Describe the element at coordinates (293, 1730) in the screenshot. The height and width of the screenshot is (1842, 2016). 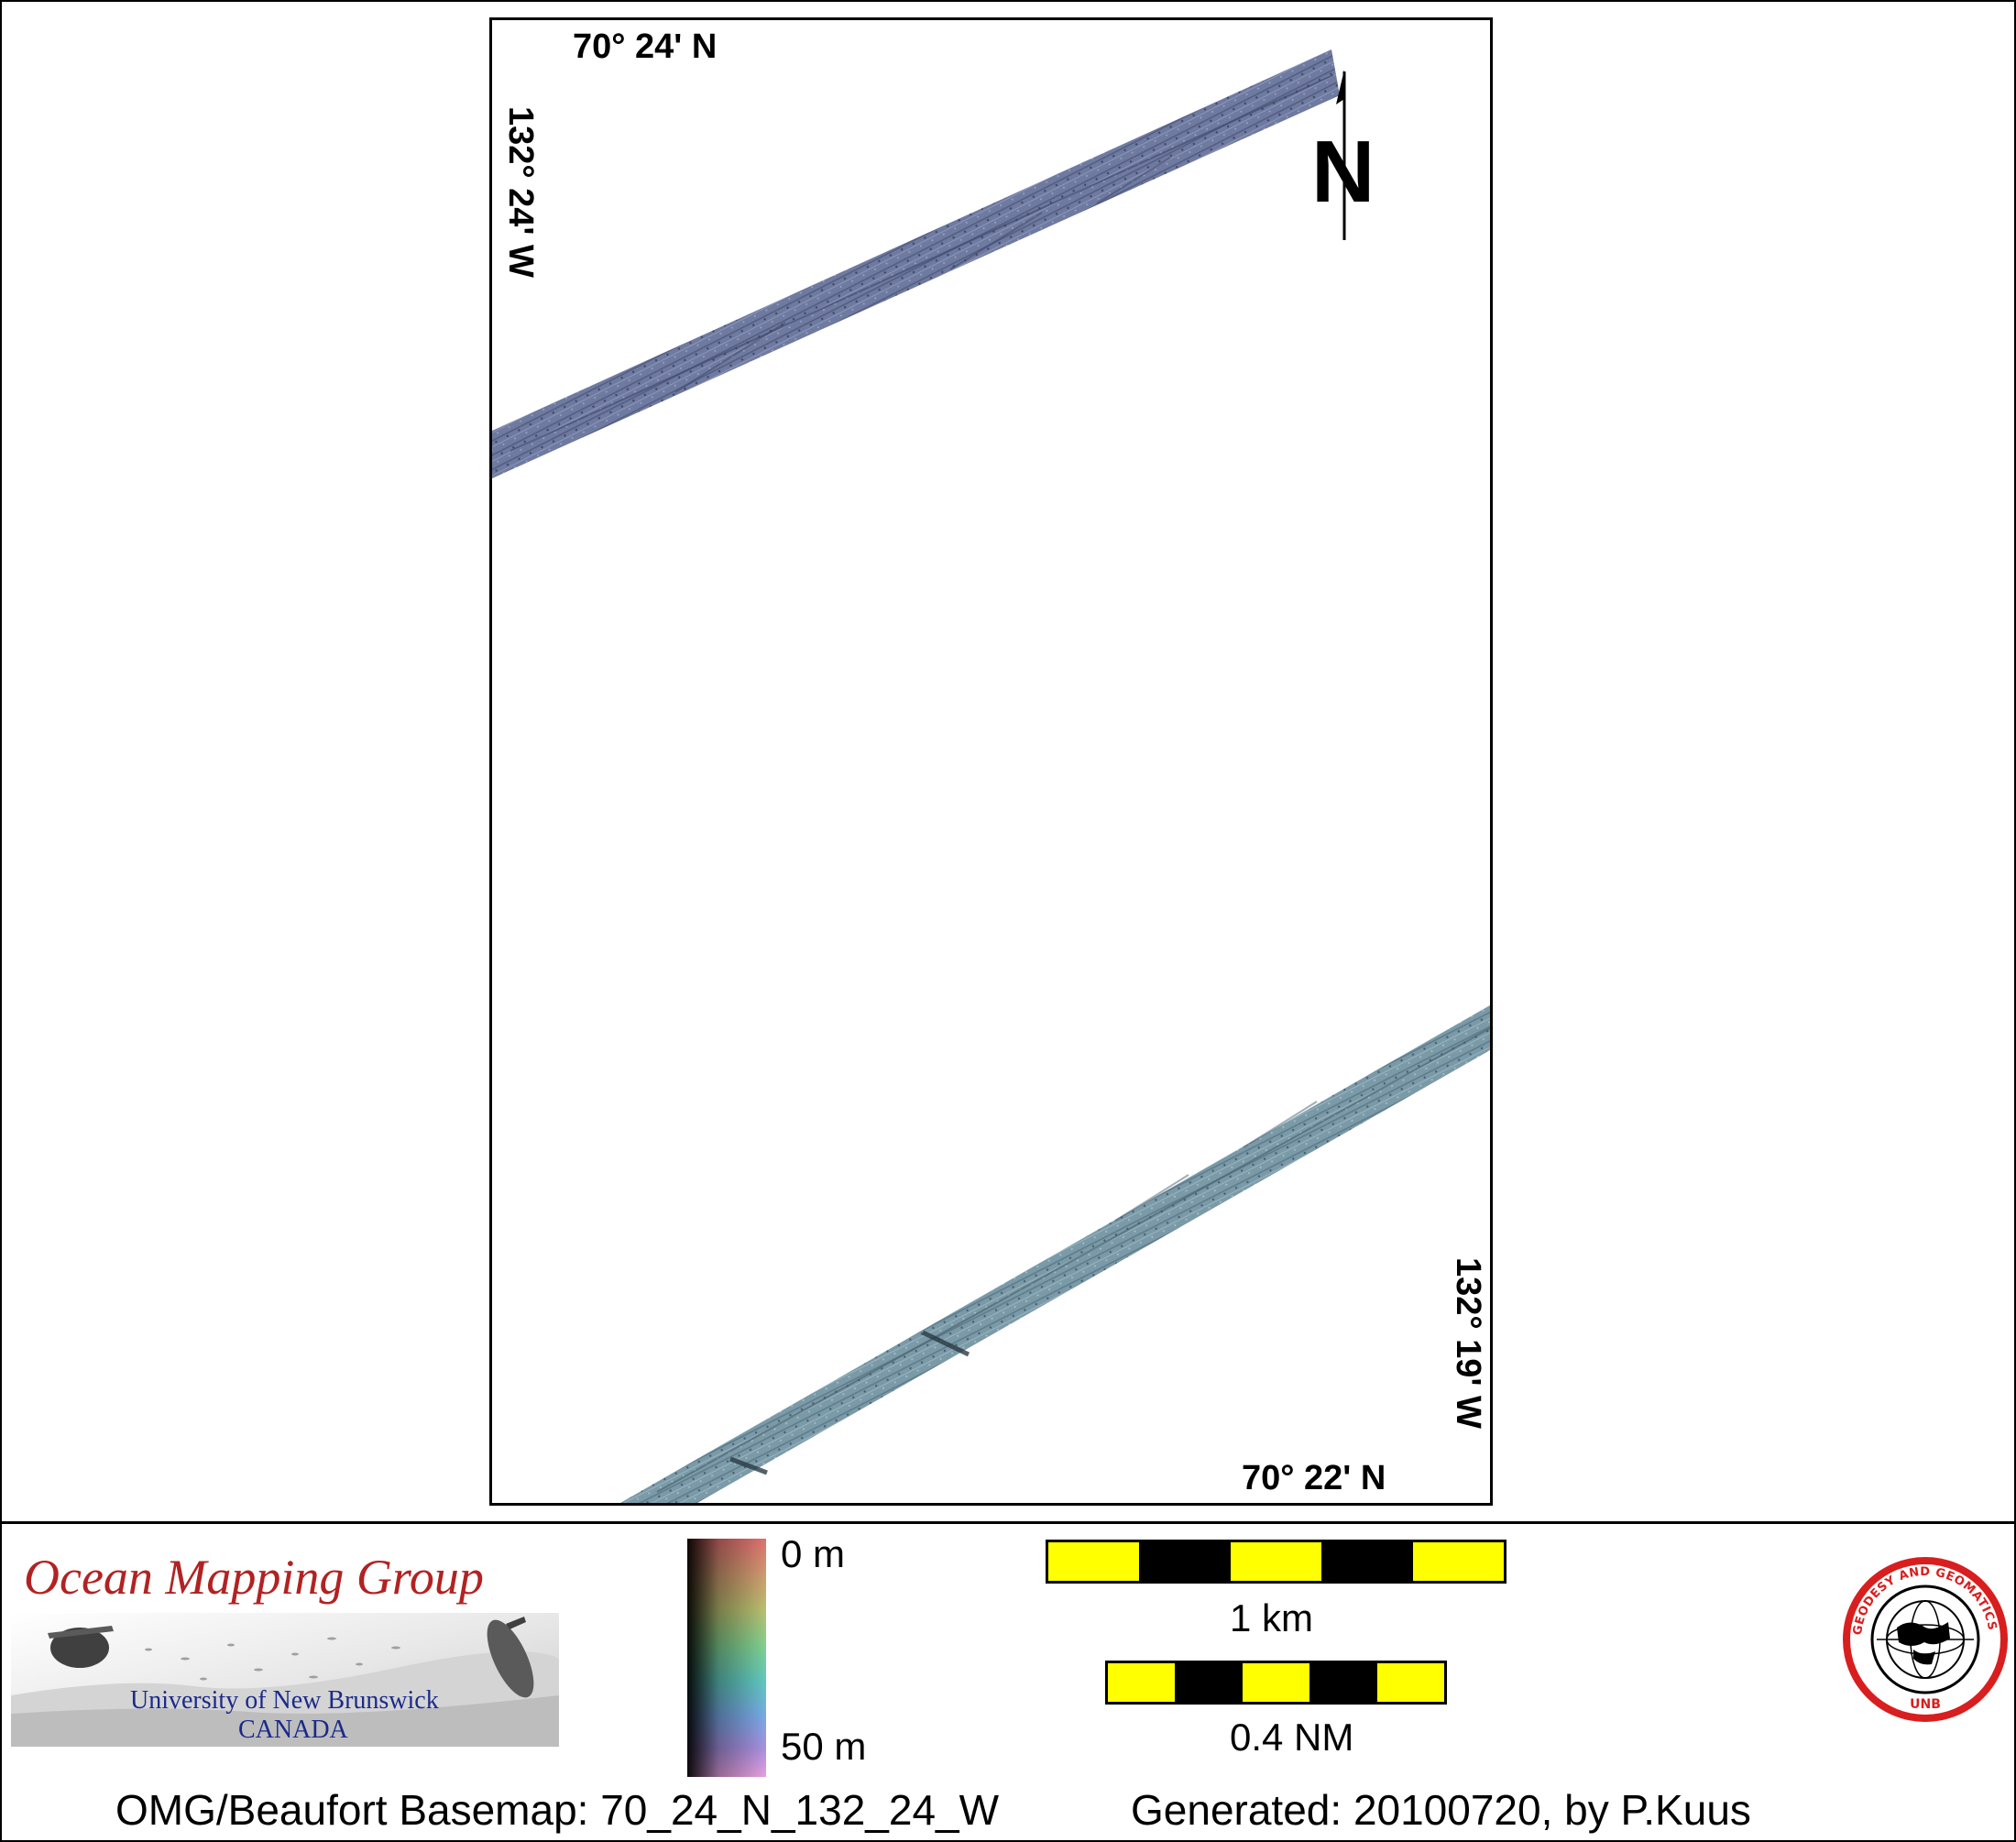
I see `omg-country: CANADA` at that location.